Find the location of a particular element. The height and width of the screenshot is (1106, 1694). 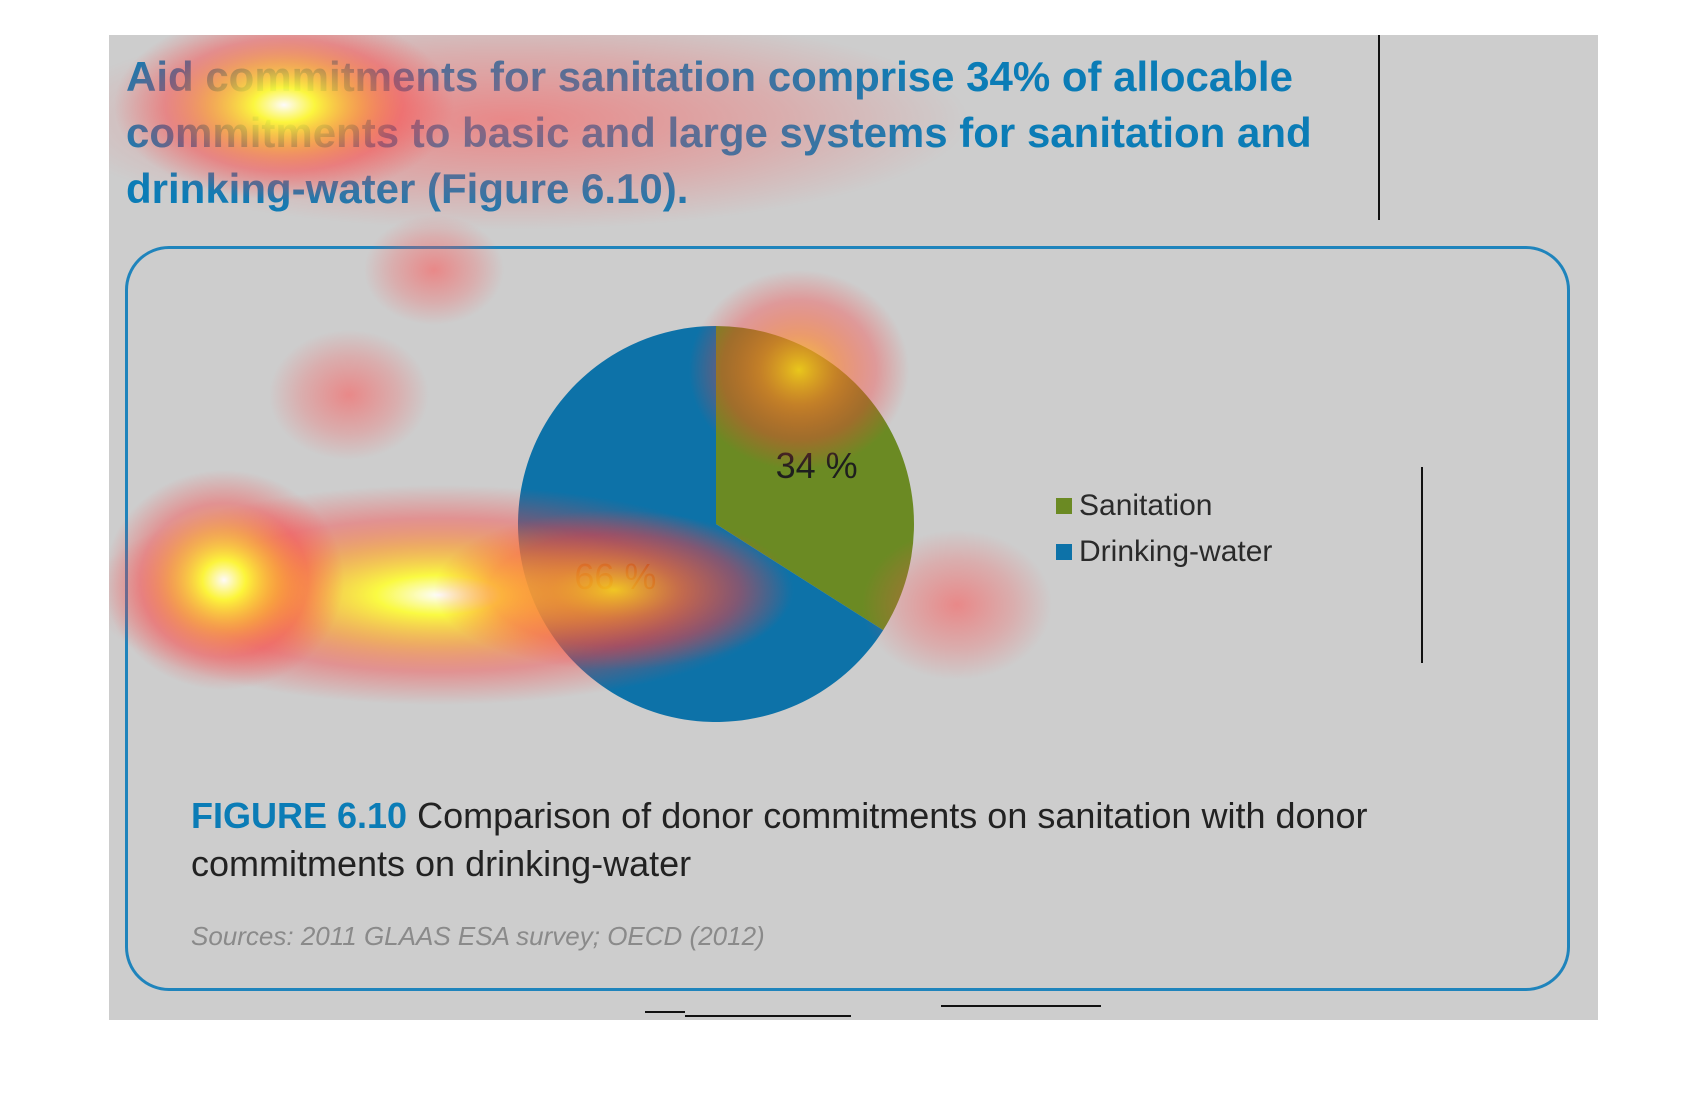

legend-swatch-sanitation is located at coordinates (1064, 506).